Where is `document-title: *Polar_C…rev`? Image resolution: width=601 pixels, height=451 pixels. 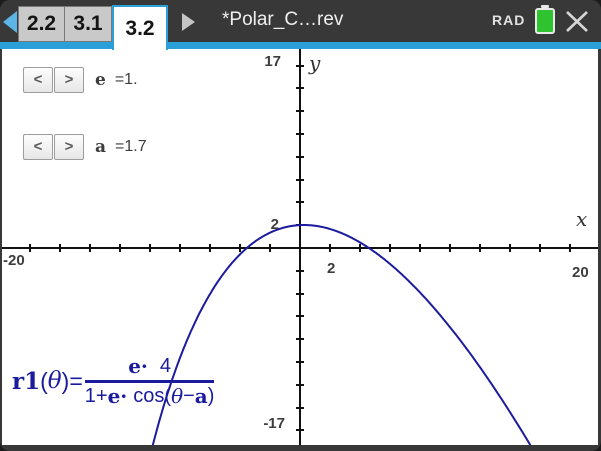
document-title: *Polar_C…rev is located at coordinates (283, 19).